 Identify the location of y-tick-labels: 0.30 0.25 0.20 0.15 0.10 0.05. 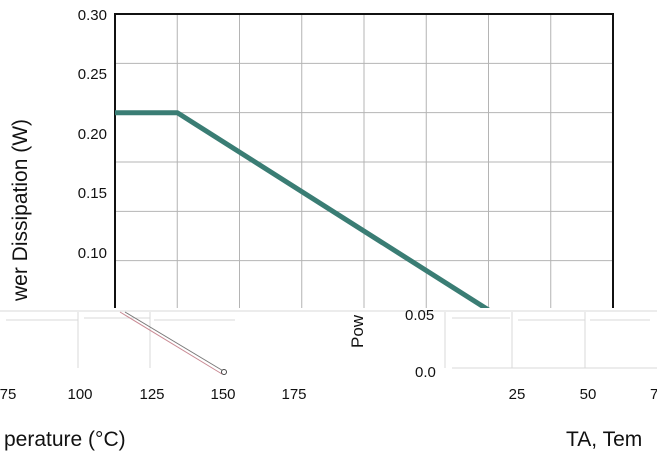
(92, 164).